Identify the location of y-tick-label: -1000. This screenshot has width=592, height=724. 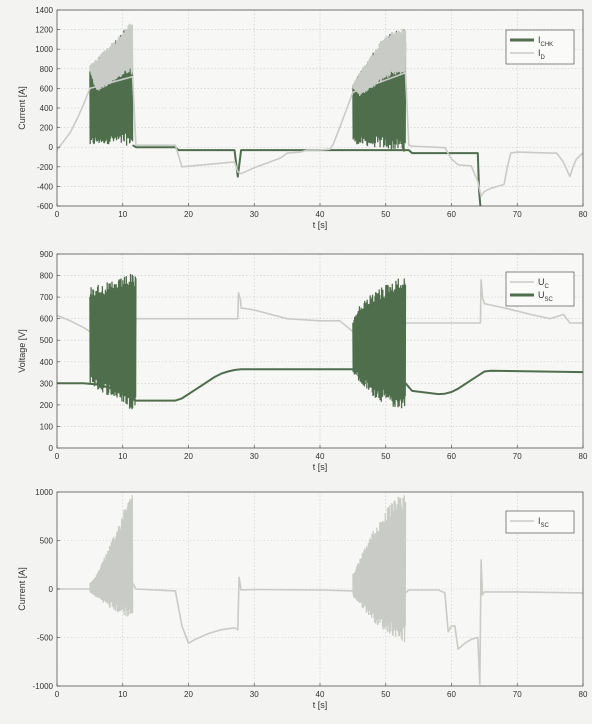
(43, 686).